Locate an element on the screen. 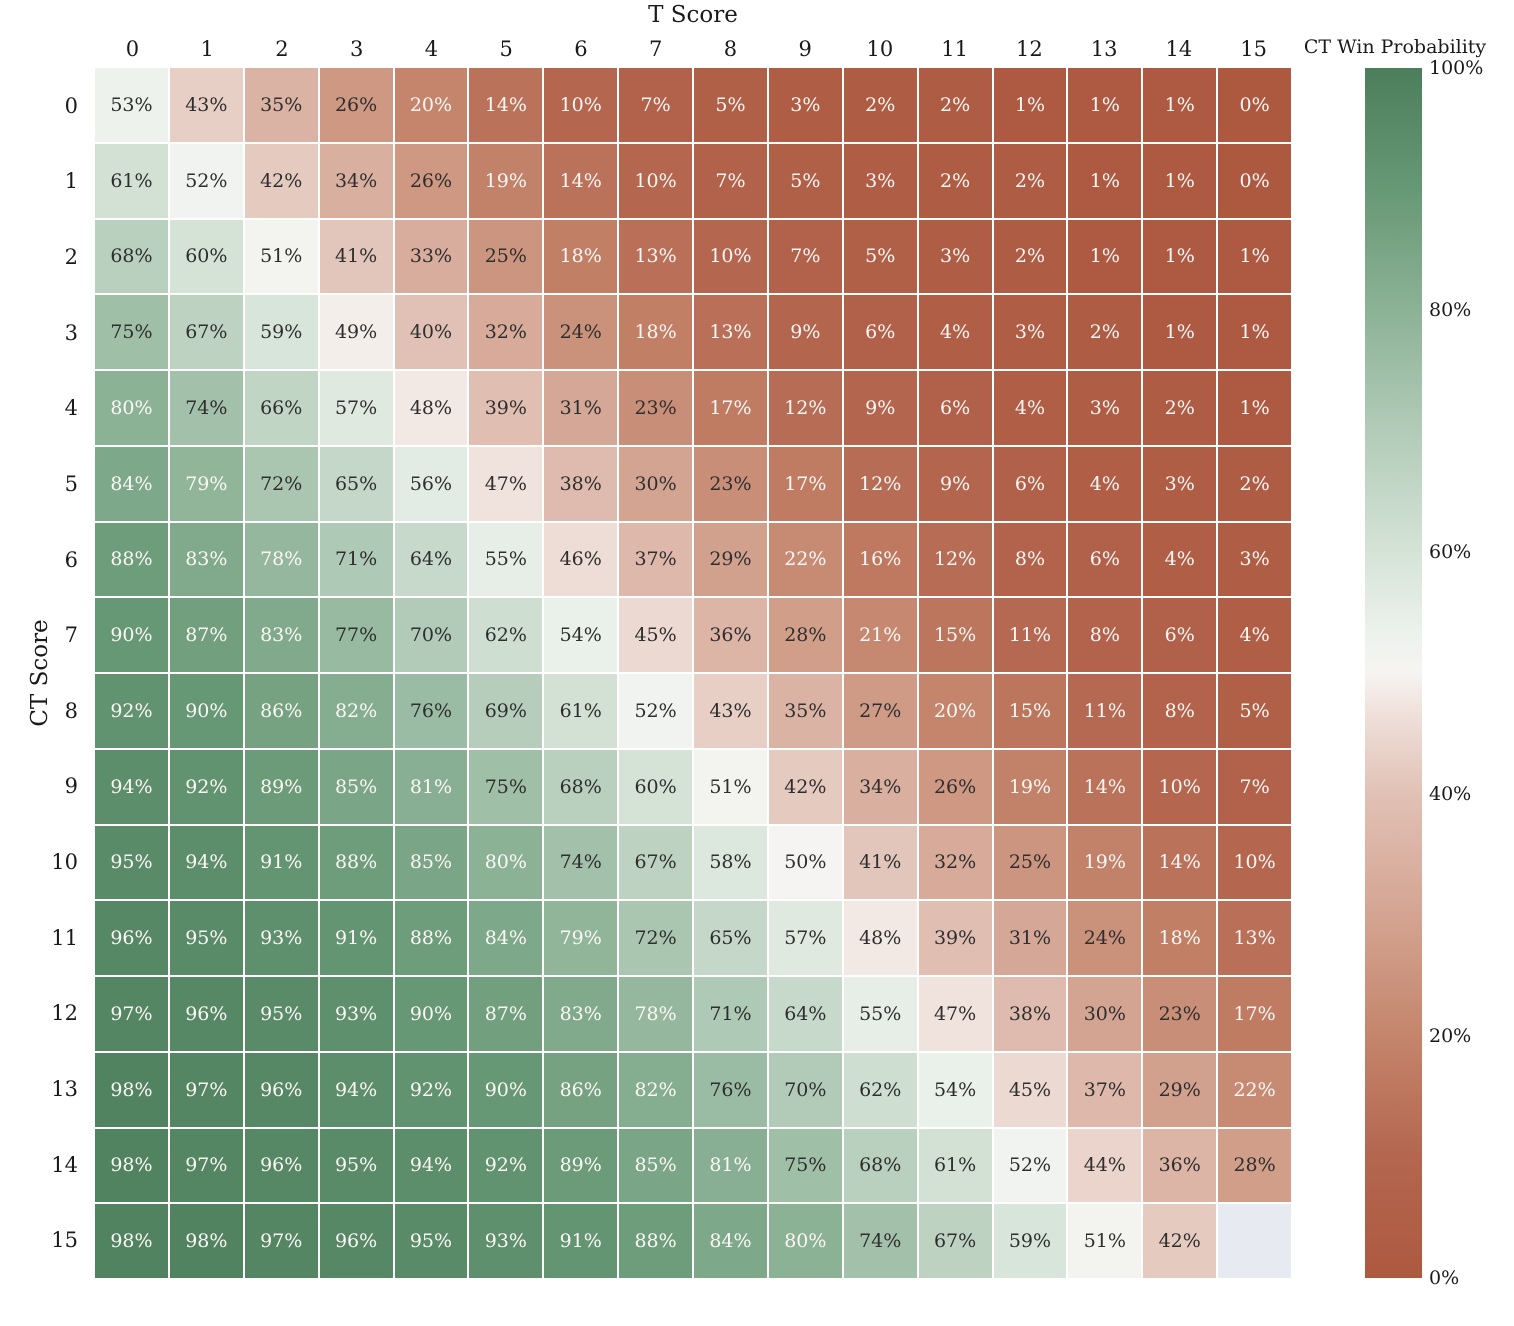 This screenshot has width=1514, height=1326. heatmap-cell: 44% is located at coordinates (1105, 1165).